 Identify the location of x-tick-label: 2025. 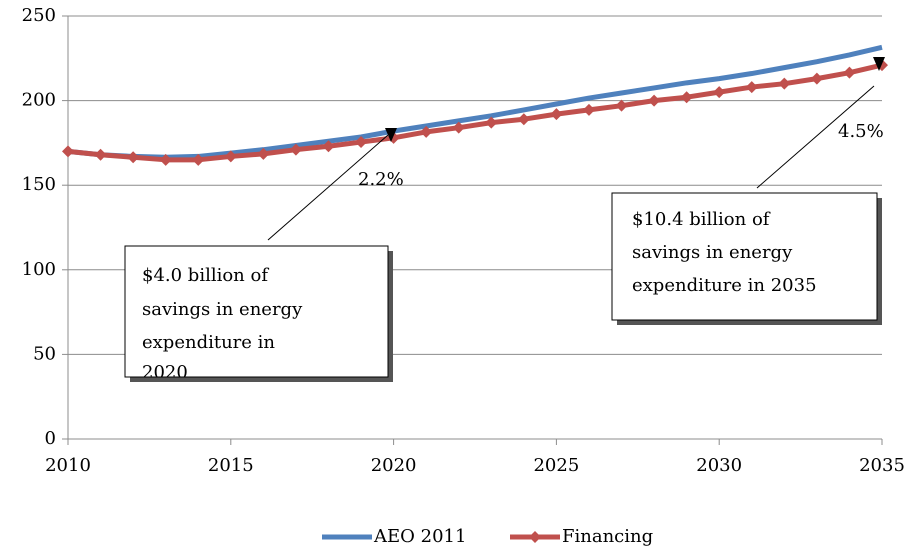
(556, 465).